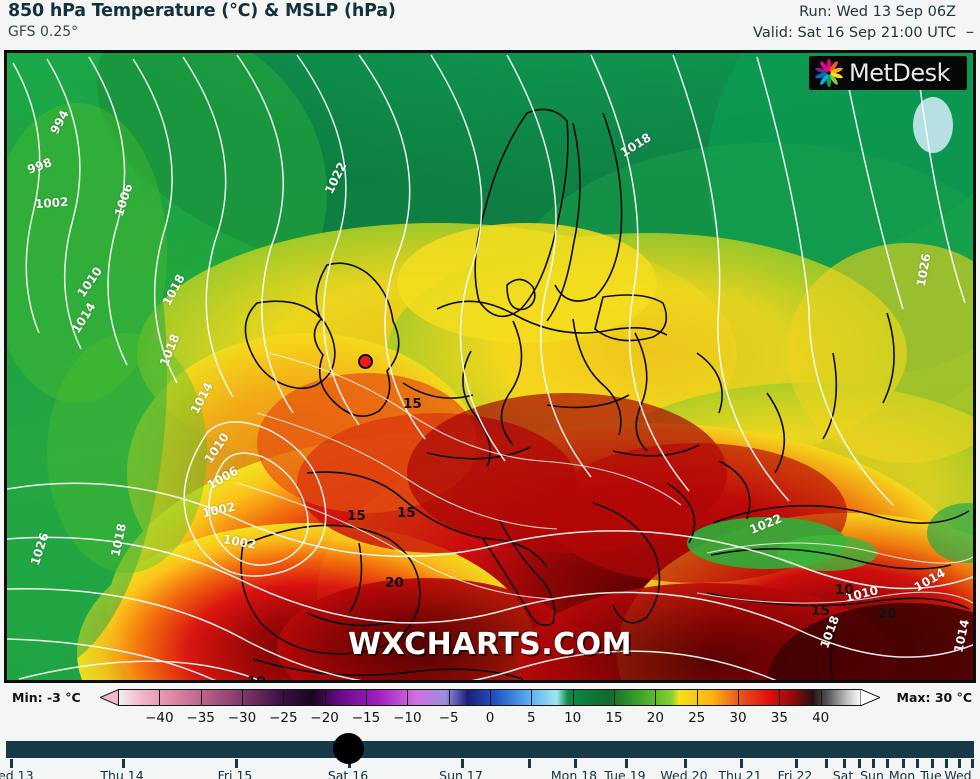 The image size is (980, 779). What do you see at coordinates (490, 749) in the screenshot?
I see `time-slider-track` at bounding box center [490, 749].